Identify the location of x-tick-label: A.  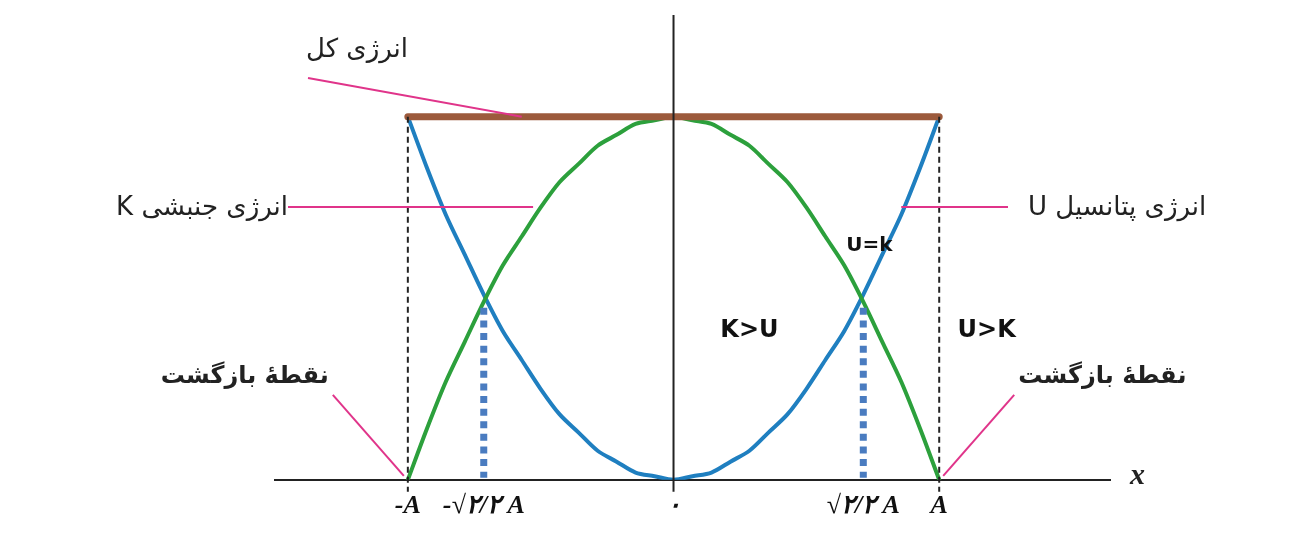
(938, 505).